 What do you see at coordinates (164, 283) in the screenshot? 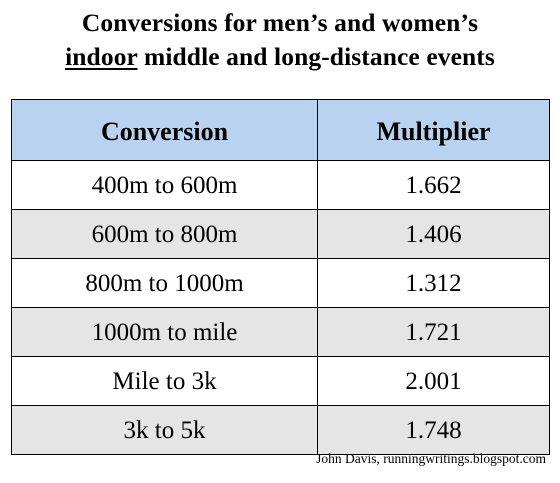
I see `conversion-cell: 800m to 1000m` at bounding box center [164, 283].